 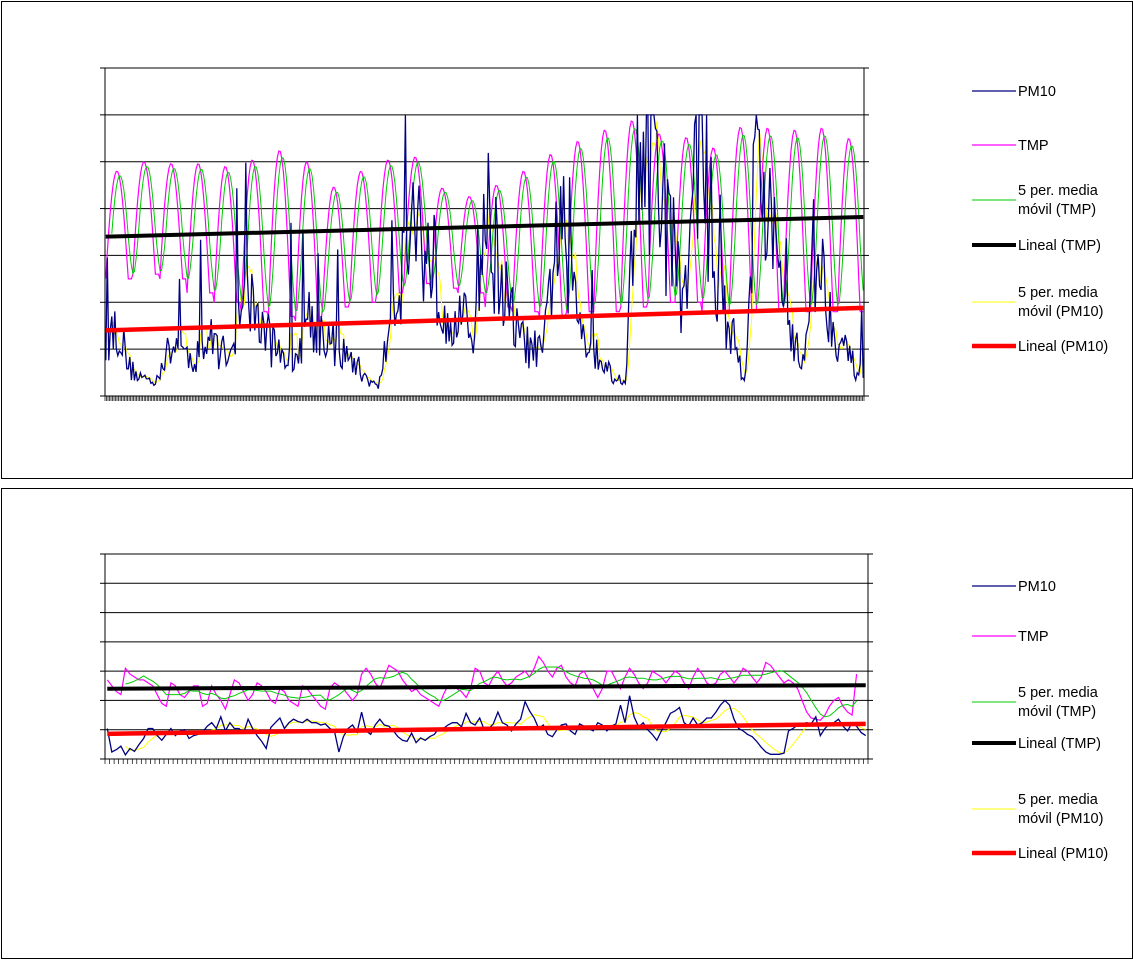 I want to click on series-tmp-moving-avg-line, so click(x=491, y=692).